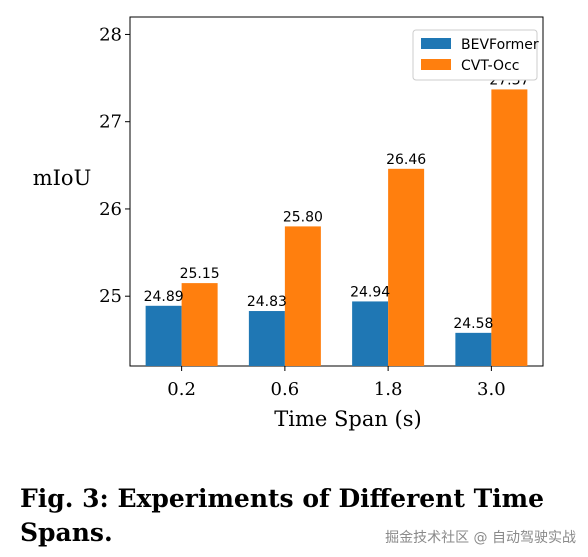  What do you see at coordinates (110, 296) in the screenshot?
I see `y-tick-label: 25` at bounding box center [110, 296].